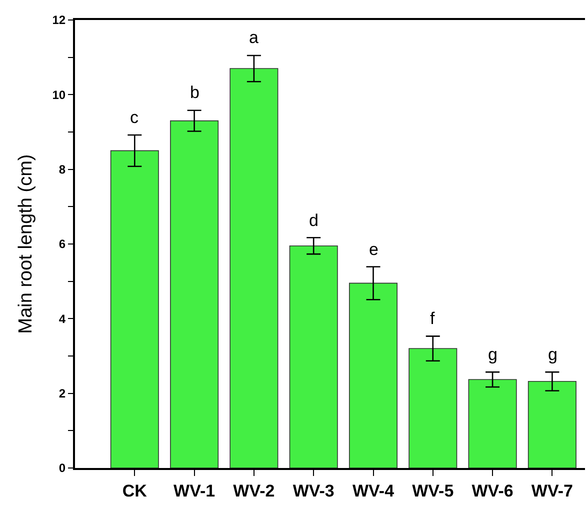  What do you see at coordinates (62, 468) in the screenshot?
I see `y-tick-label: 0` at bounding box center [62, 468].